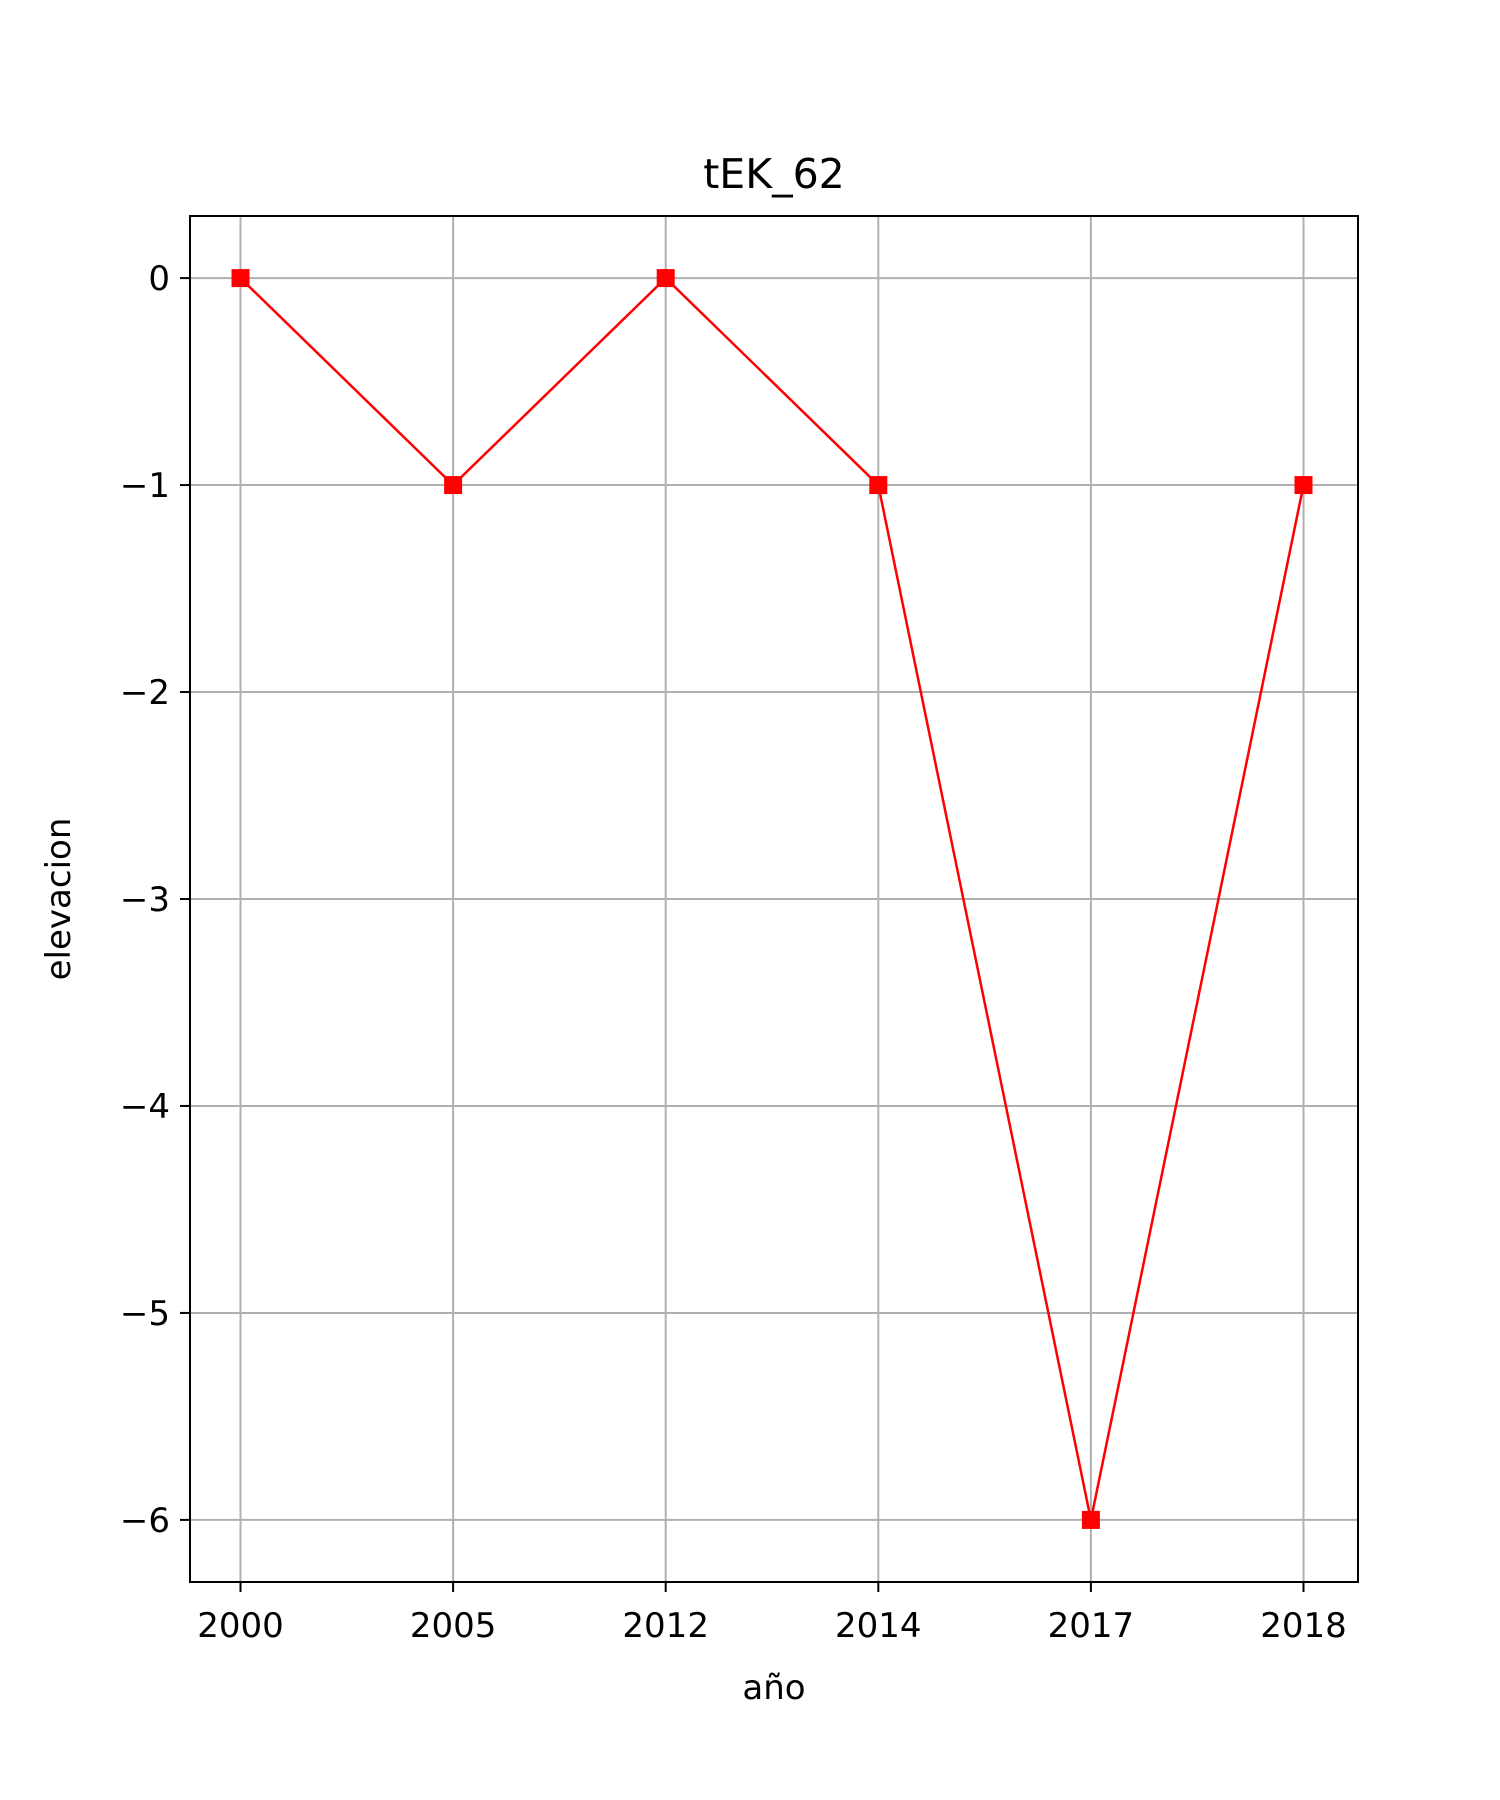  Describe the element at coordinates (772, 1614) in the screenshot. I see `x-axis-ticks: 2000 2005 2012 2014 2017 2018` at that location.